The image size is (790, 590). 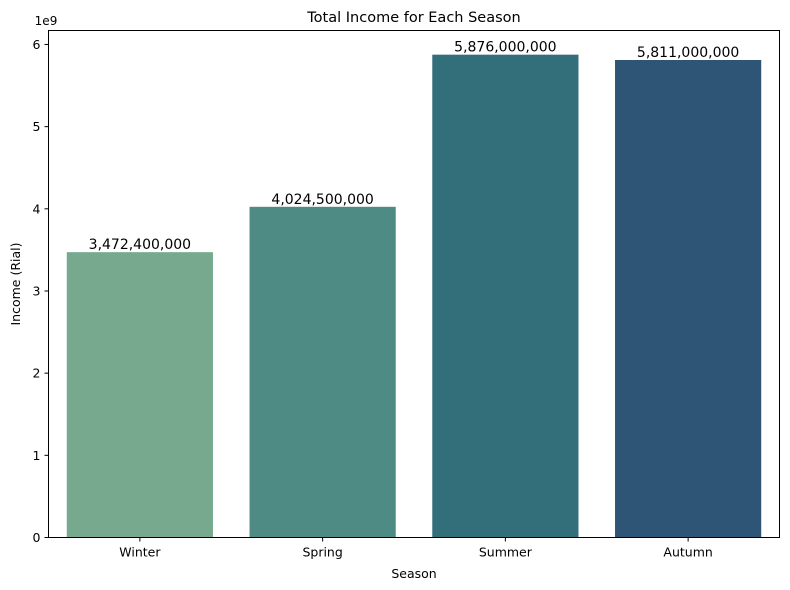 What do you see at coordinates (688, 53) in the screenshot?
I see `bar-value-label: 5,811,000,000` at bounding box center [688, 53].